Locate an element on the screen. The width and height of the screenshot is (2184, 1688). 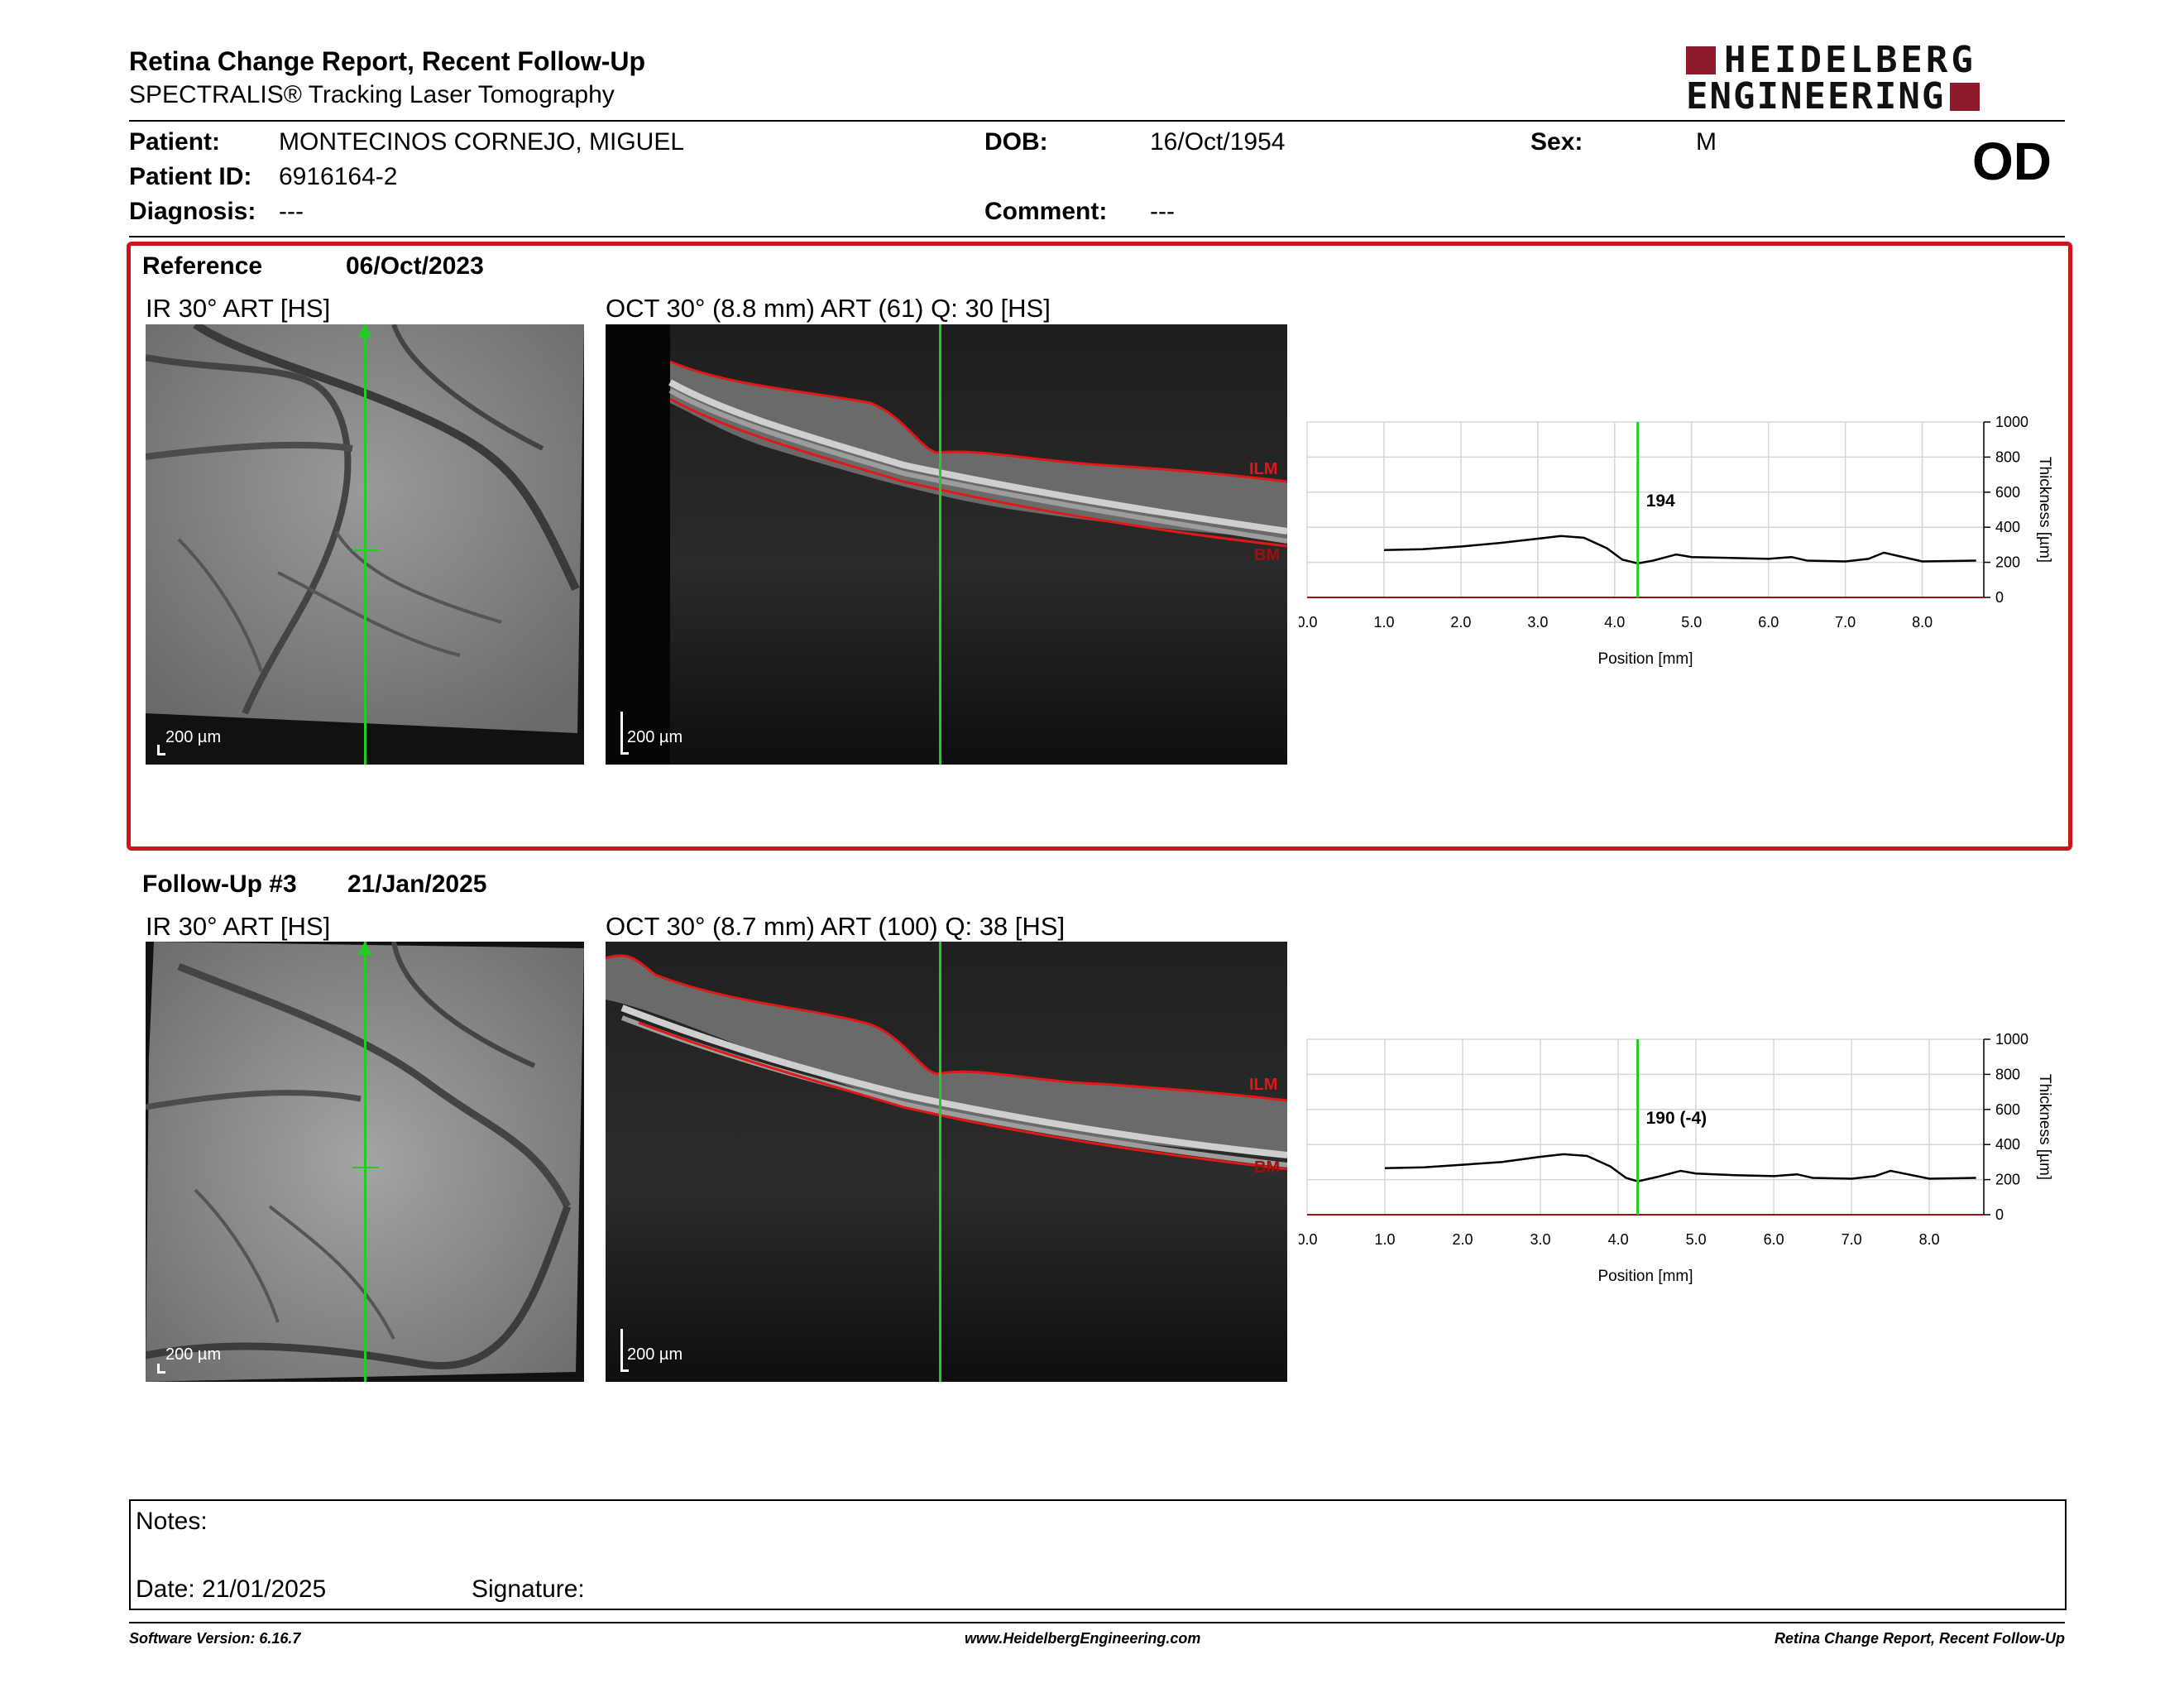
reference-label: Reference is located at coordinates (202, 266).